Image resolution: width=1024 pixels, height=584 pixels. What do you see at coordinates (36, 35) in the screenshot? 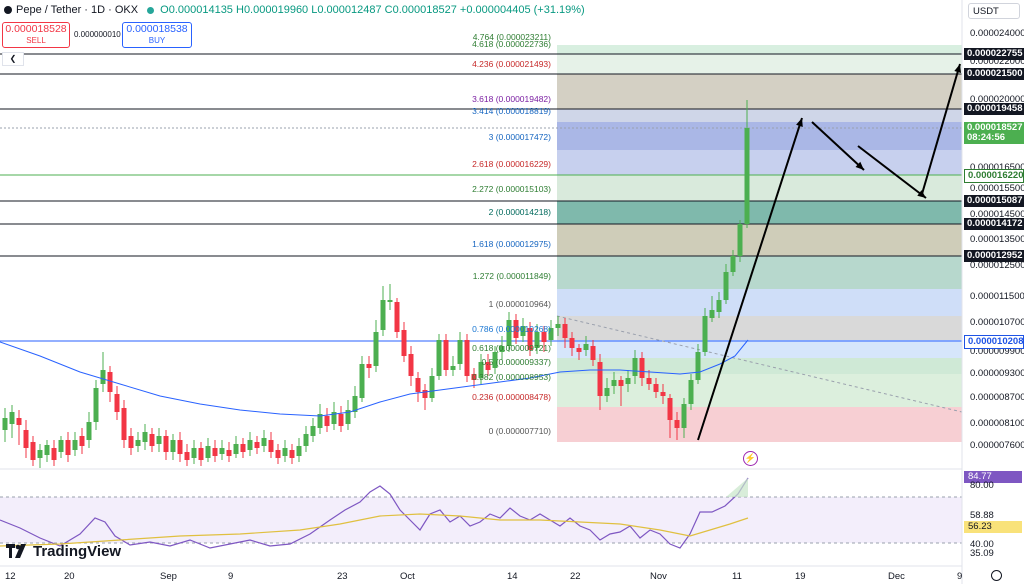
I see `sell-button: 0.000018528 SELL` at bounding box center [36, 35].